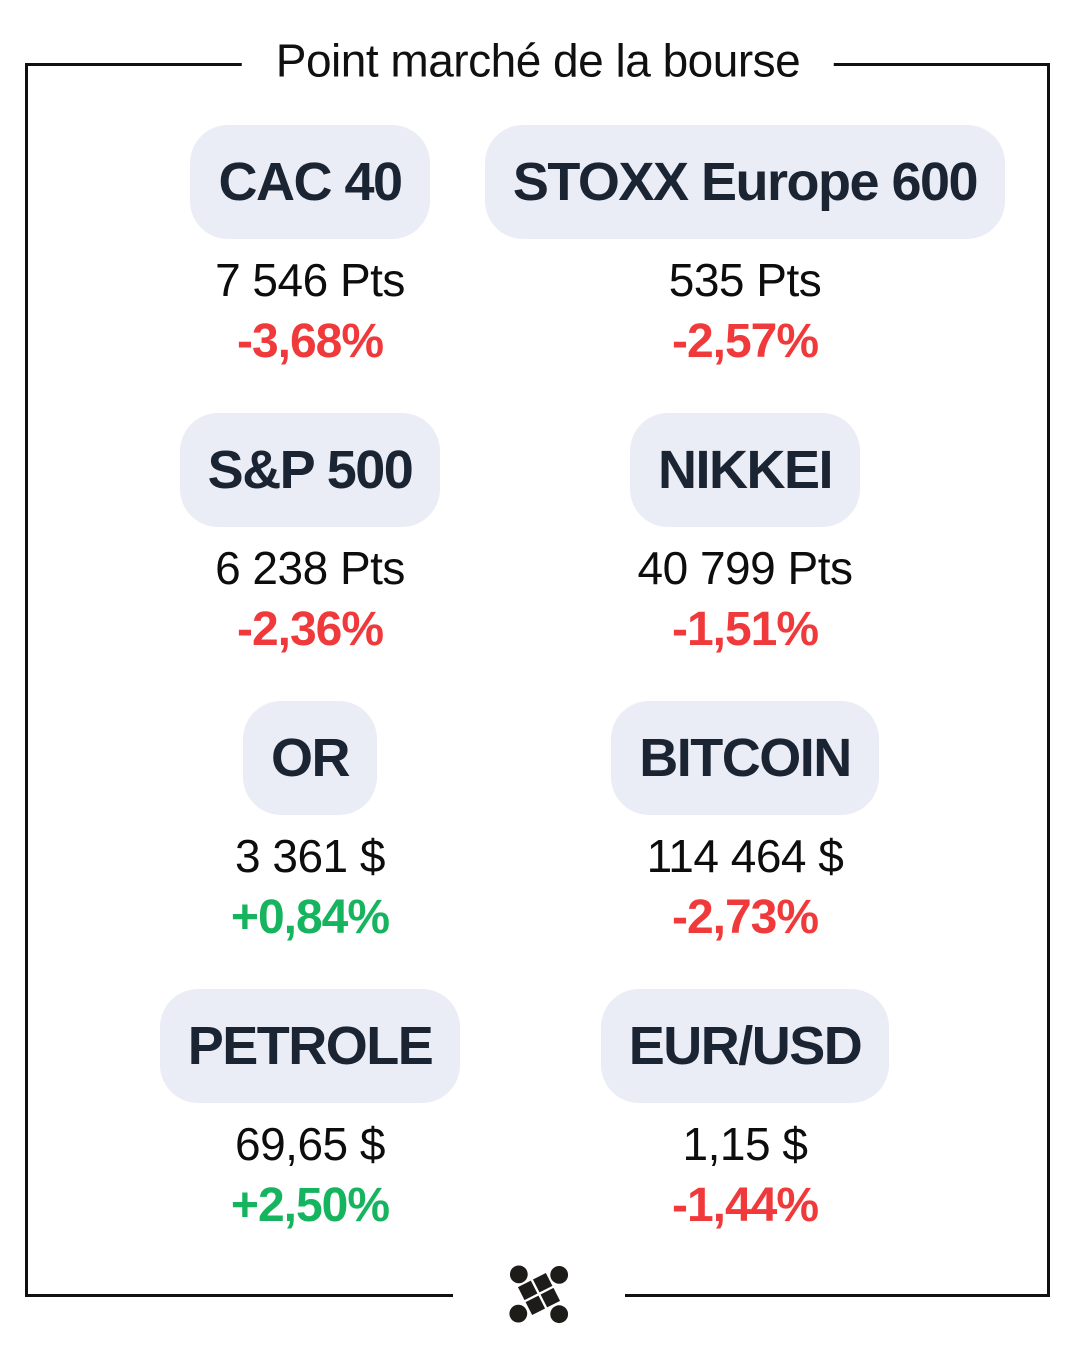 The width and height of the screenshot is (1080, 1350). Describe the element at coordinates (745, 1205) in the screenshot. I see `market-change: -1,44%` at that location.